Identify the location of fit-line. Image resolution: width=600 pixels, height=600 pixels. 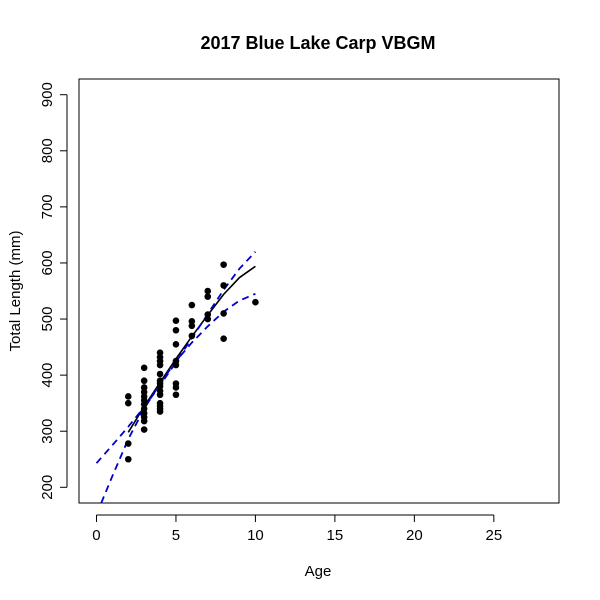
(191, 349).